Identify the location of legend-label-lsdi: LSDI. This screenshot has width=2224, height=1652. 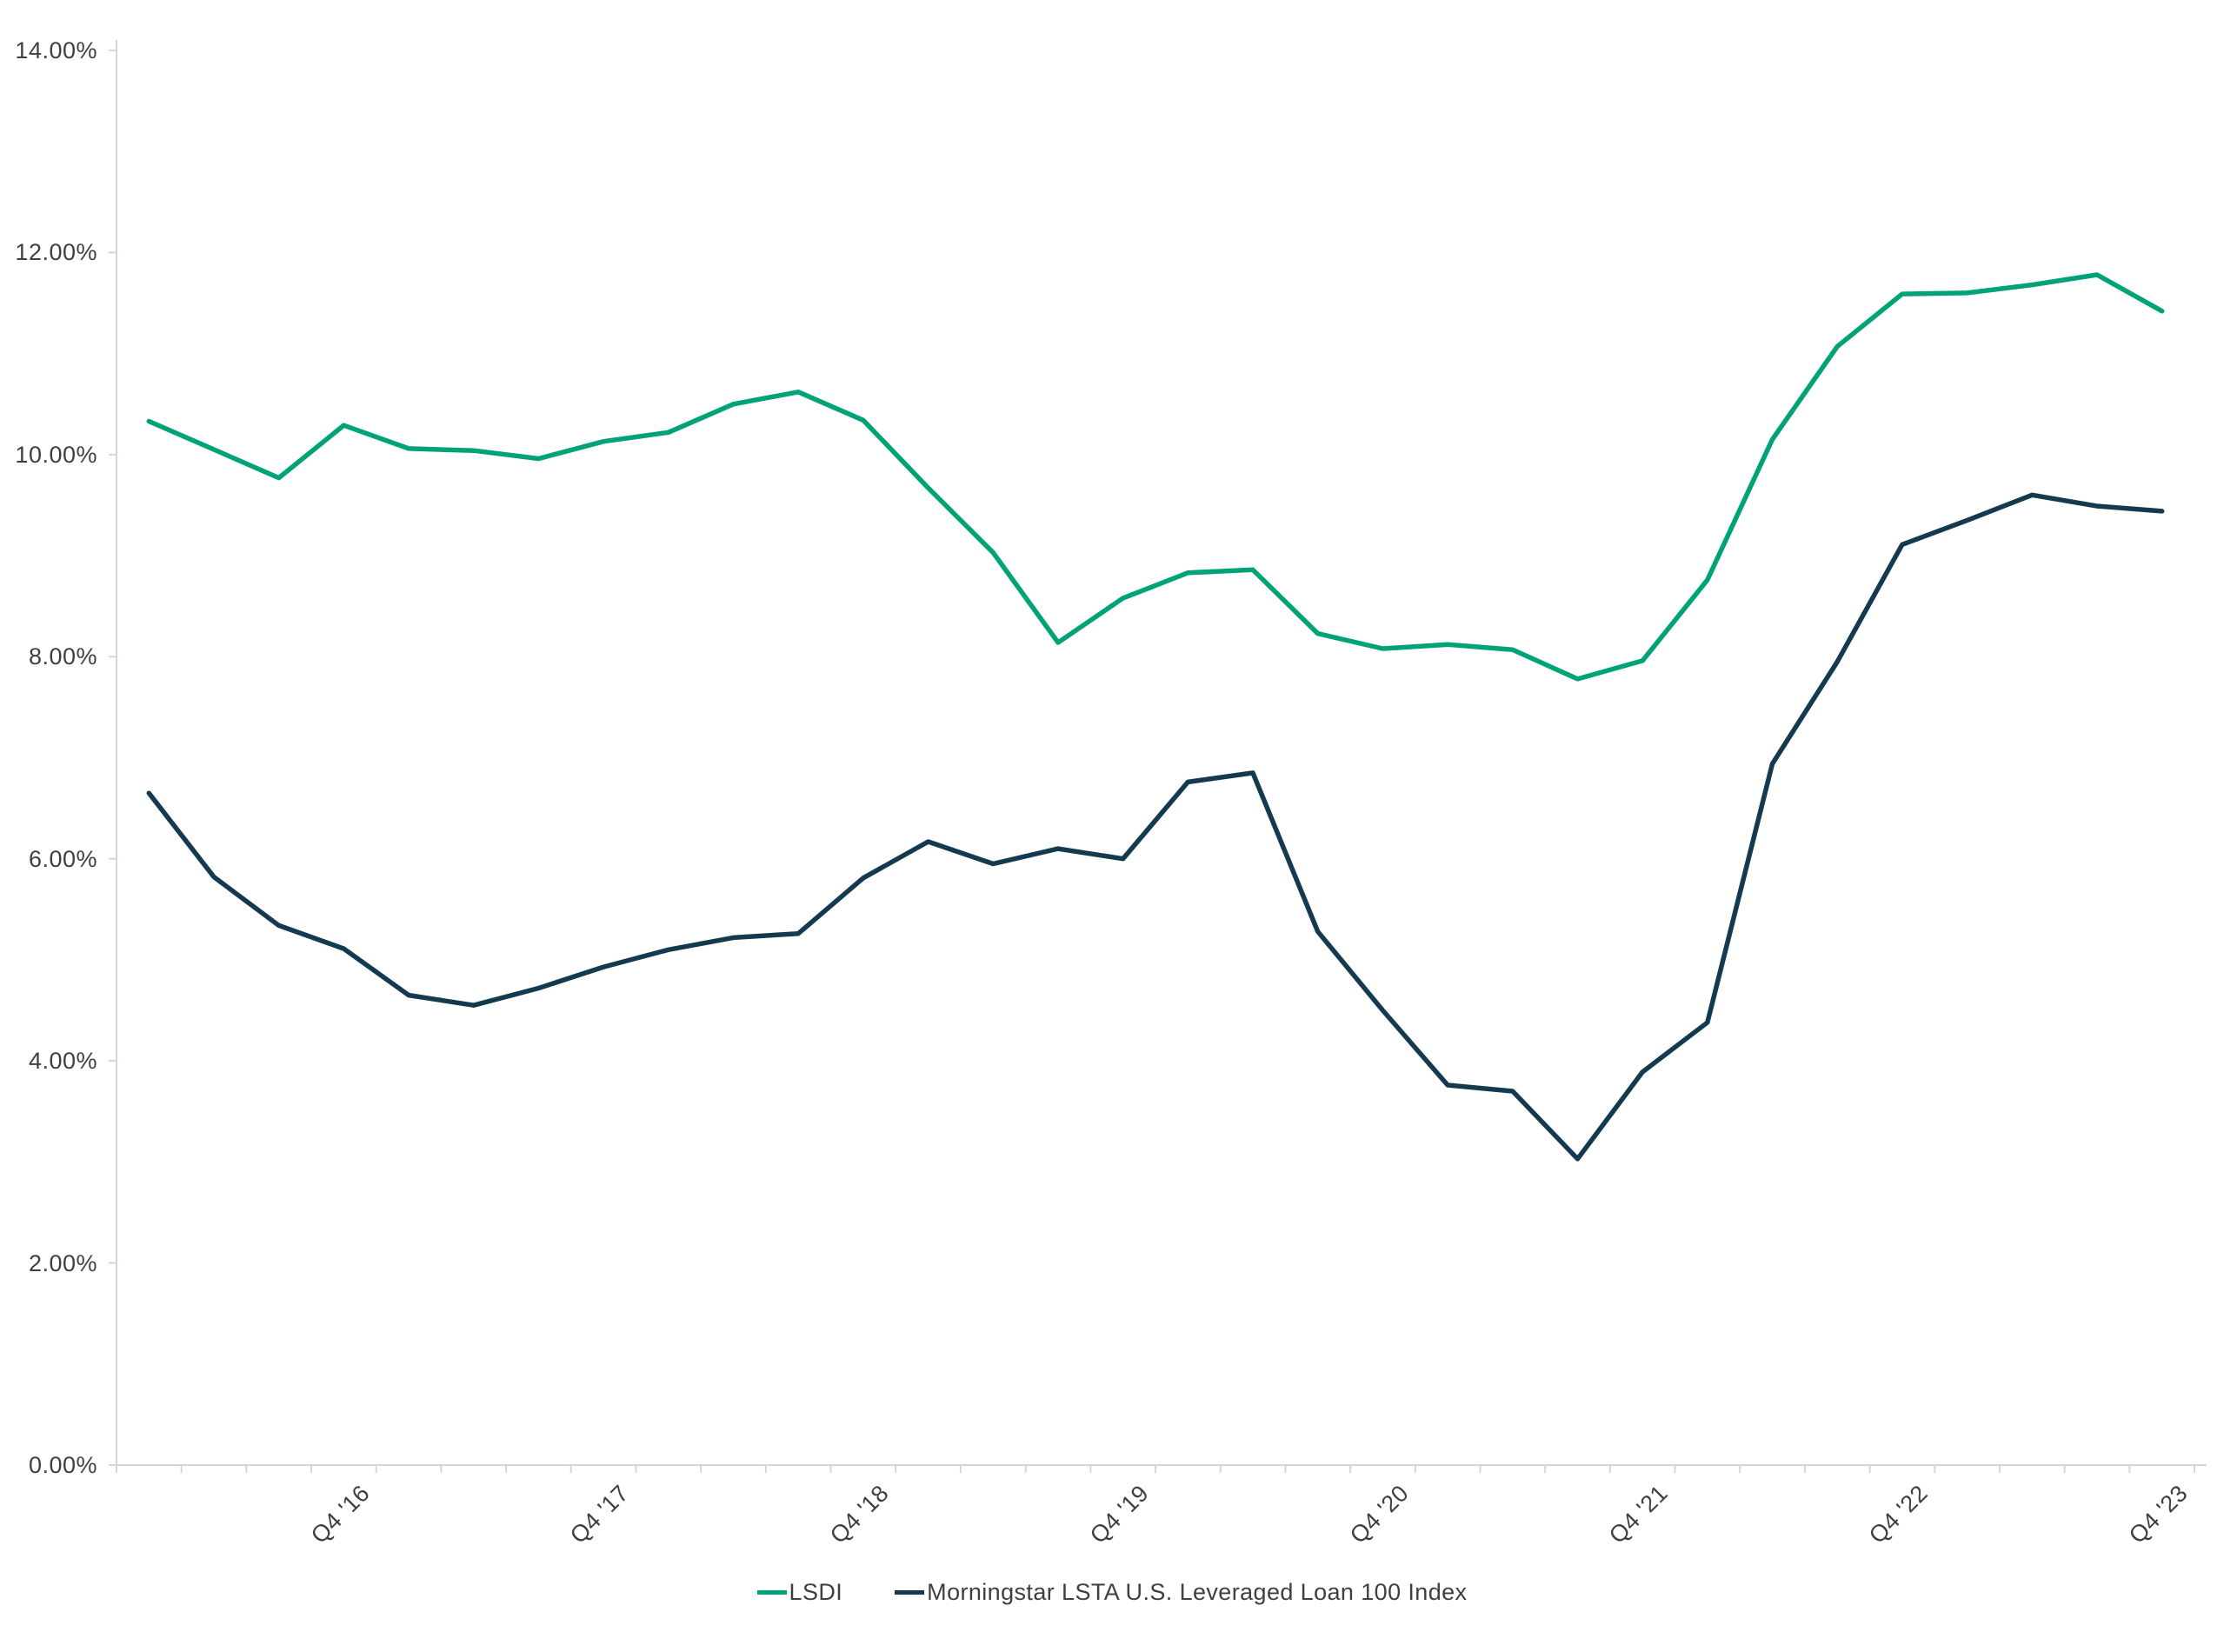
(816, 1592).